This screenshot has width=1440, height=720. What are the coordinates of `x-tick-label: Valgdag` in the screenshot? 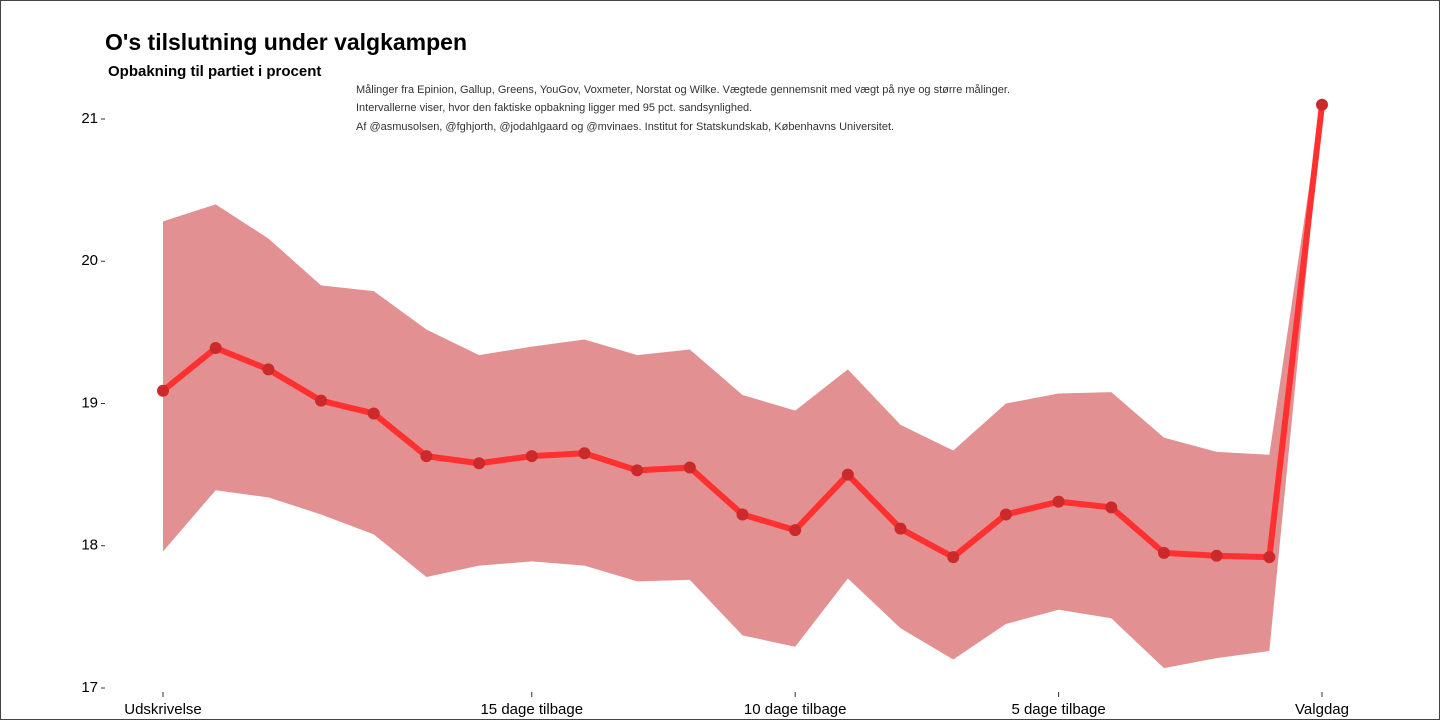 It's located at (1322, 709).